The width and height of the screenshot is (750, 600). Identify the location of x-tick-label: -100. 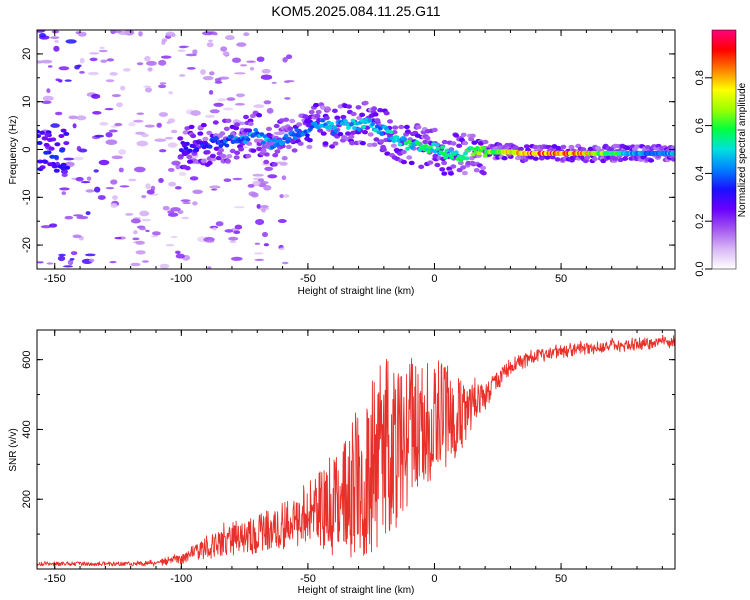
(181, 279).